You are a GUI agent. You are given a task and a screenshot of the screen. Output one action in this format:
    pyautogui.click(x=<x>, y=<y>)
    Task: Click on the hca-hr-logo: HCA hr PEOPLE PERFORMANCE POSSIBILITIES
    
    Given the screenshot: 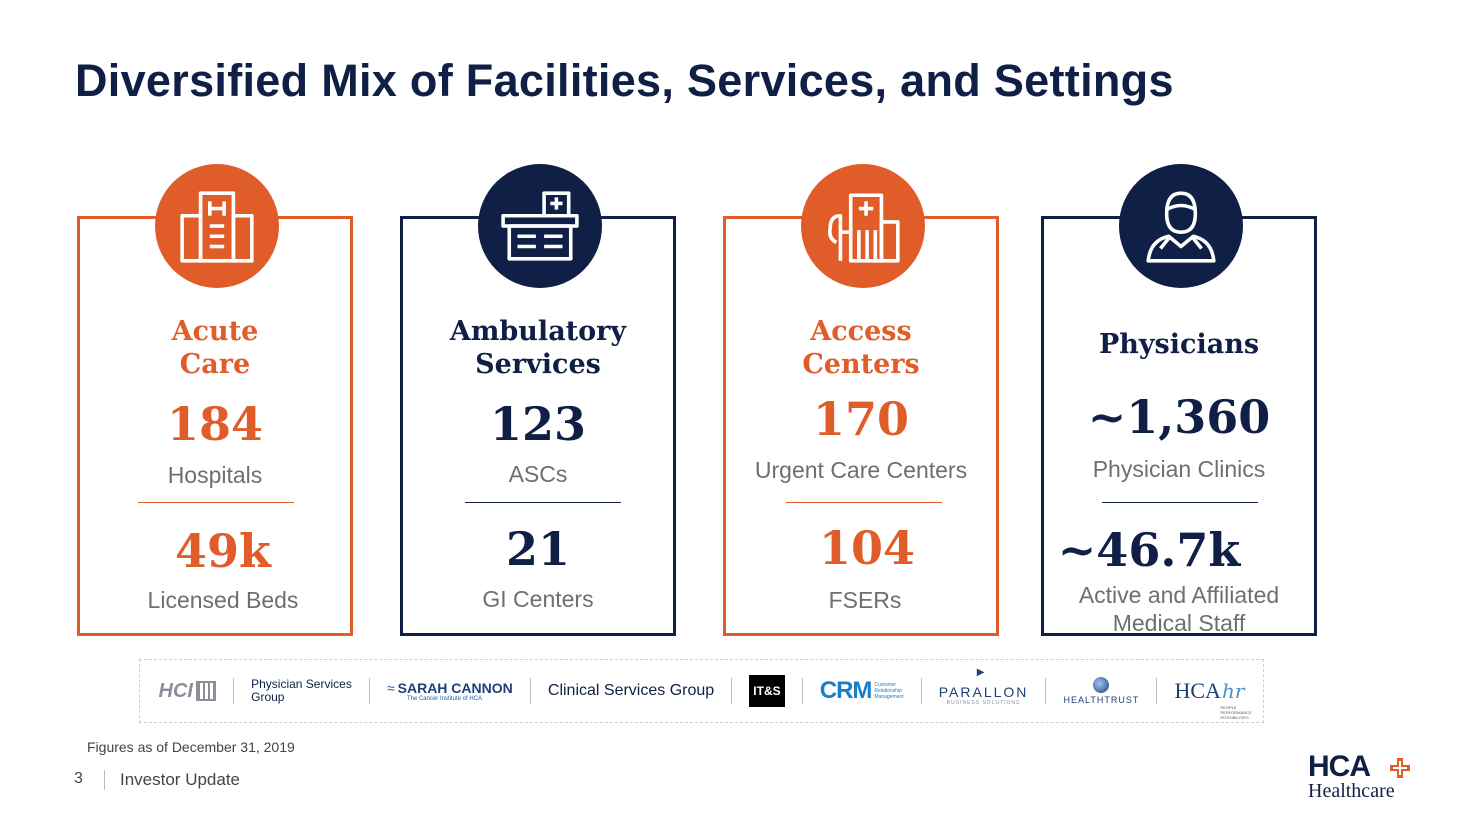 What is the action you would take?
    pyautogui.click(x=1213, y=699)
    